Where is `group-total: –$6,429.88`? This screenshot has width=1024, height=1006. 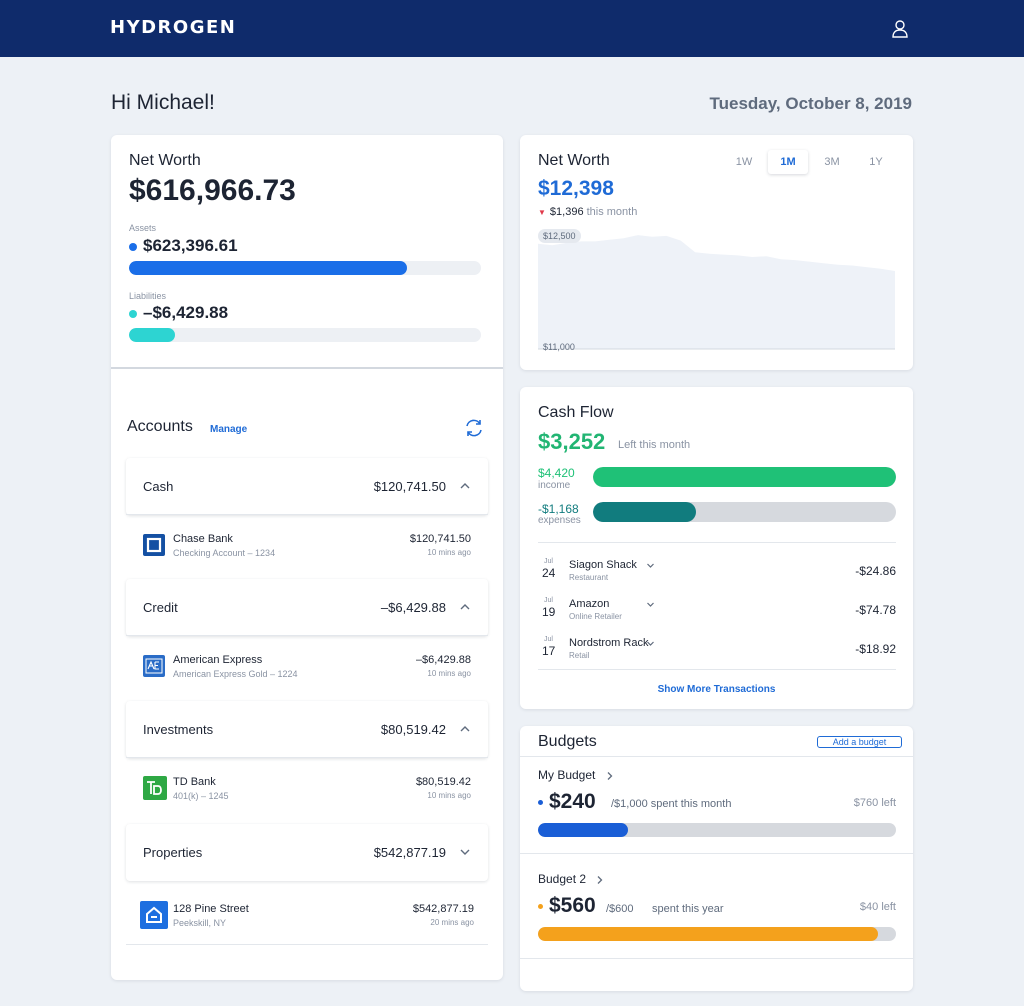 group-total: –$6,429.88 is located at coordinates (413, 607).